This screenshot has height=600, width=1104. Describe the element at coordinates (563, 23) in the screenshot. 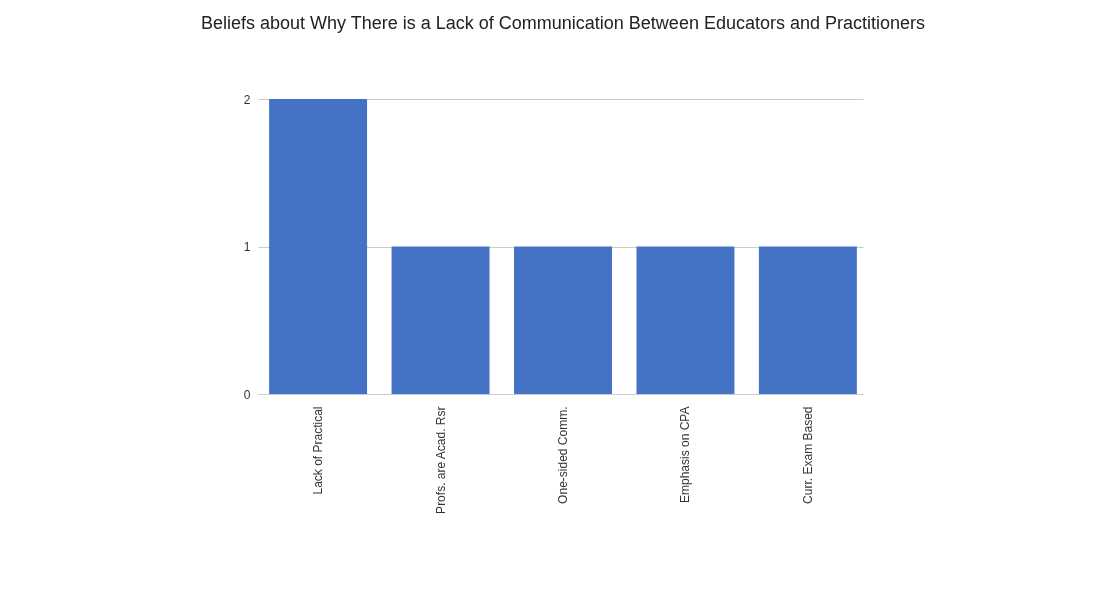

I see `chart-title: Beliefs about Why There is a Lack of Communication Between Educators and Practitioners` at that location.